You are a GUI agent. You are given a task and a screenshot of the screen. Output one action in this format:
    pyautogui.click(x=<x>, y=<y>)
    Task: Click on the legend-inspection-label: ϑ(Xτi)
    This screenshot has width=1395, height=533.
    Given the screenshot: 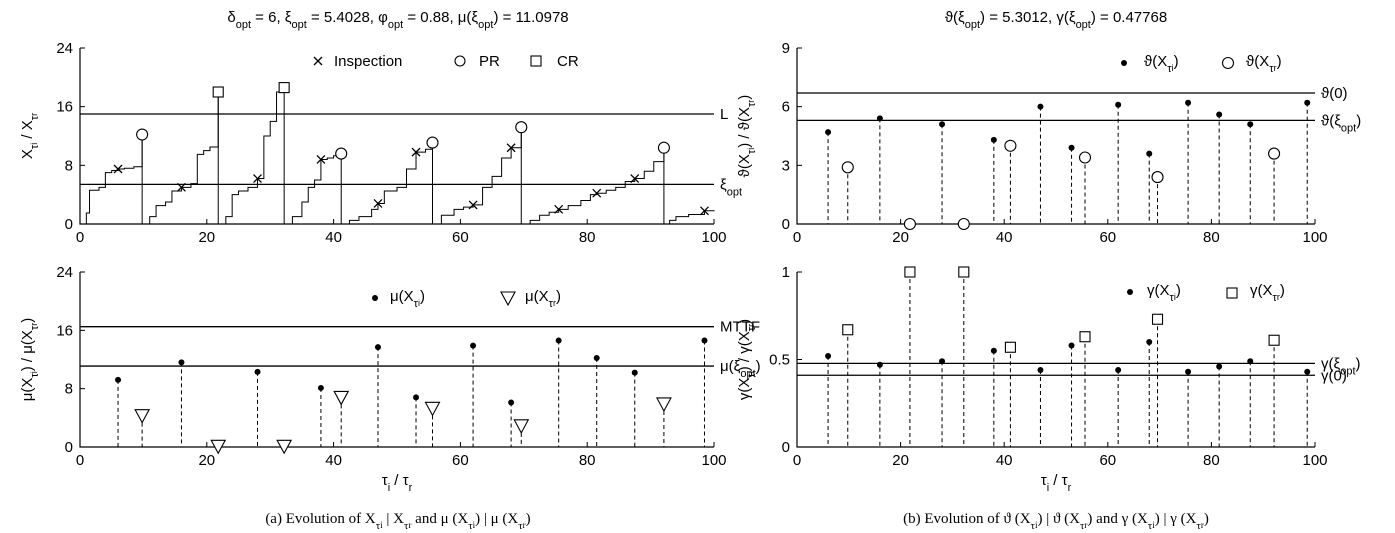 What is the action you would take?
    pyautogui.click(x=1161, y=64)
    